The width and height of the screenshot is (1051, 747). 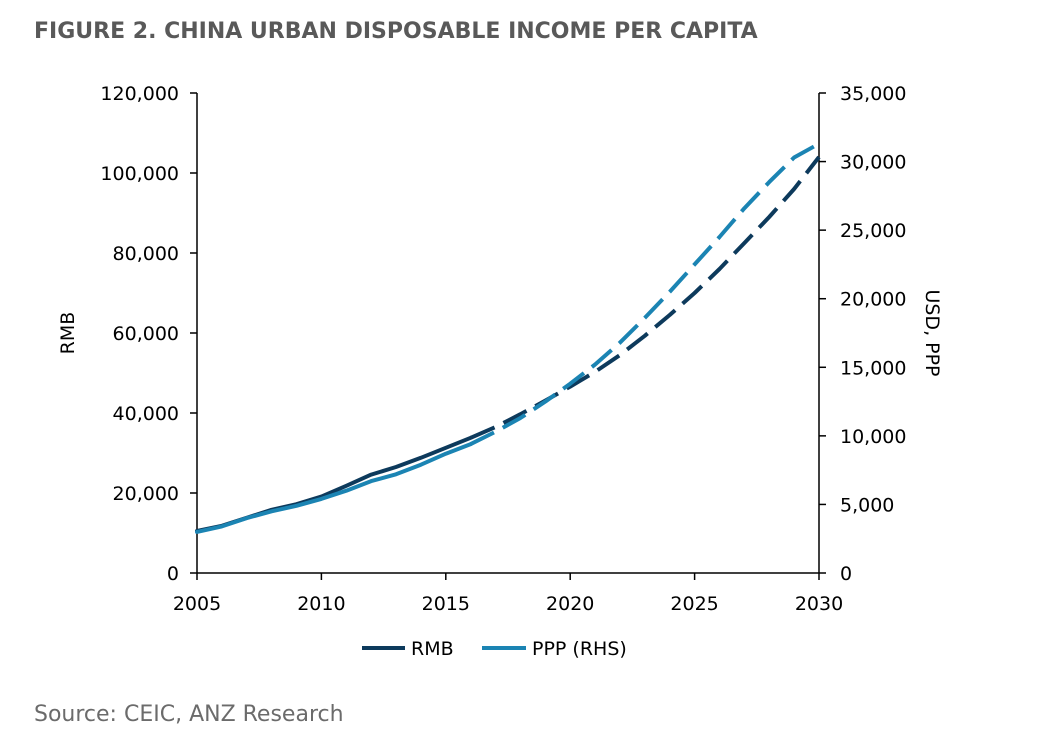 I want to click on right-y-tick-label: 25,000, so click(x=873, y=231).